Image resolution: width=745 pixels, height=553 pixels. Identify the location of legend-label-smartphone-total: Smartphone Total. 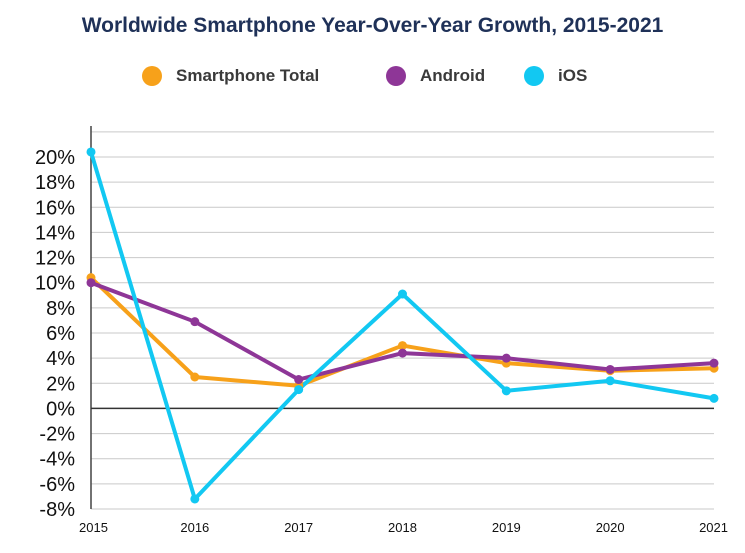
(248, 75).